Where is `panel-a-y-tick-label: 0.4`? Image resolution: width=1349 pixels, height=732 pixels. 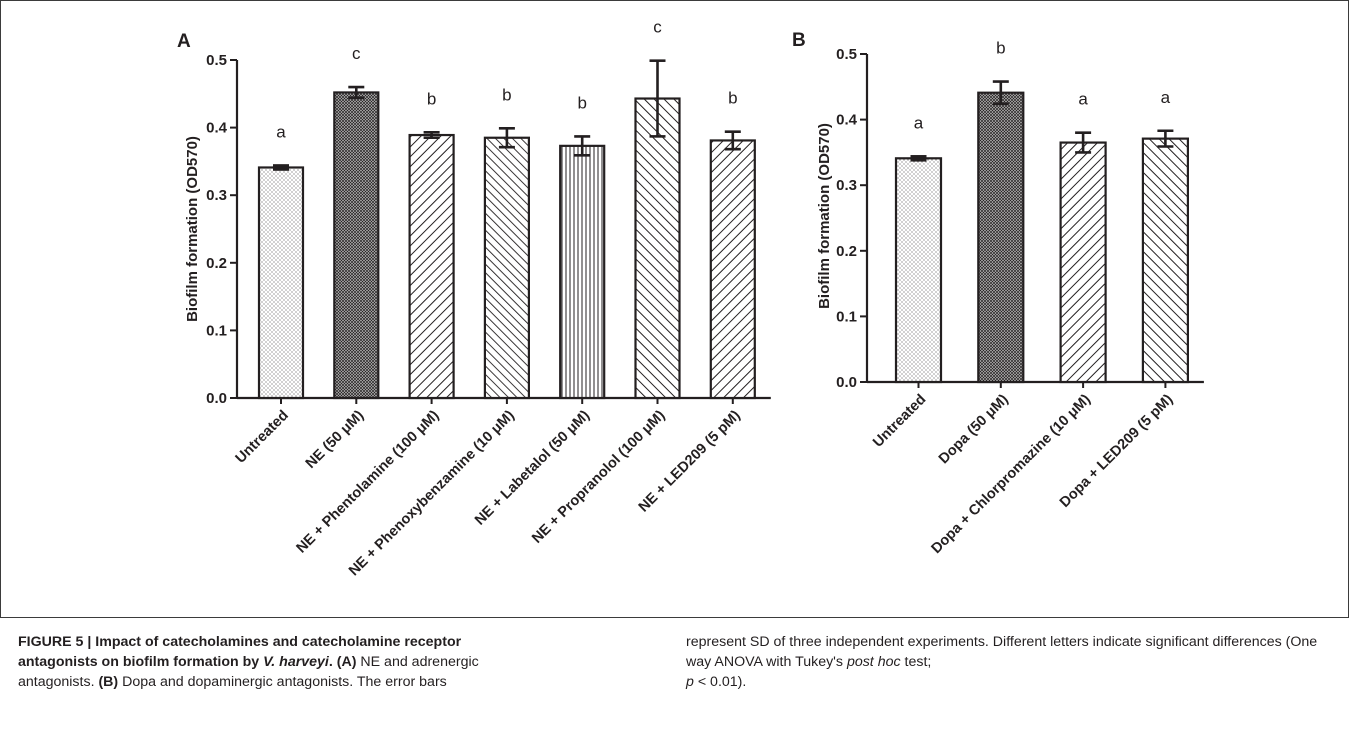 panel-a-y-tick-label: 0.4 is located at coordinates (217, 128).